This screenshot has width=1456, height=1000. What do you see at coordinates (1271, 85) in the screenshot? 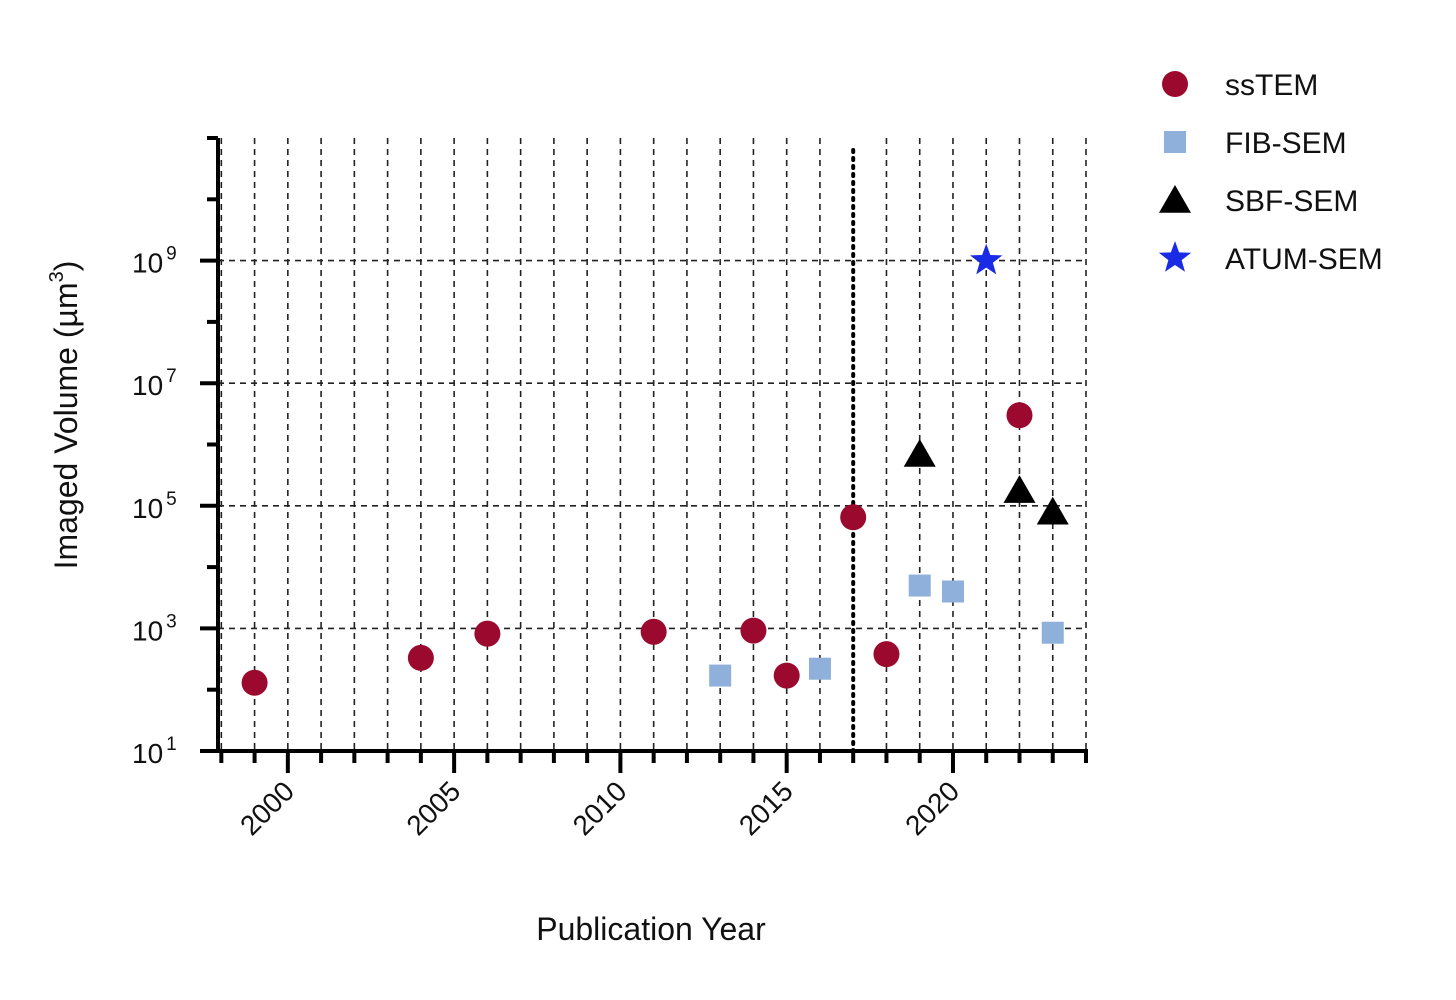
I see `legend-label-sstem: ssTEM` at bounding box center [1271, 85].